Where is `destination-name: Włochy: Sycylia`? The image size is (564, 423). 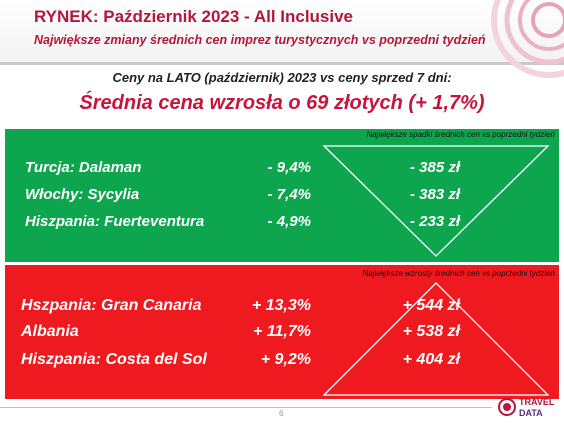
destination-name: Włochy: Sycylia is located at coordinates (82, 194).